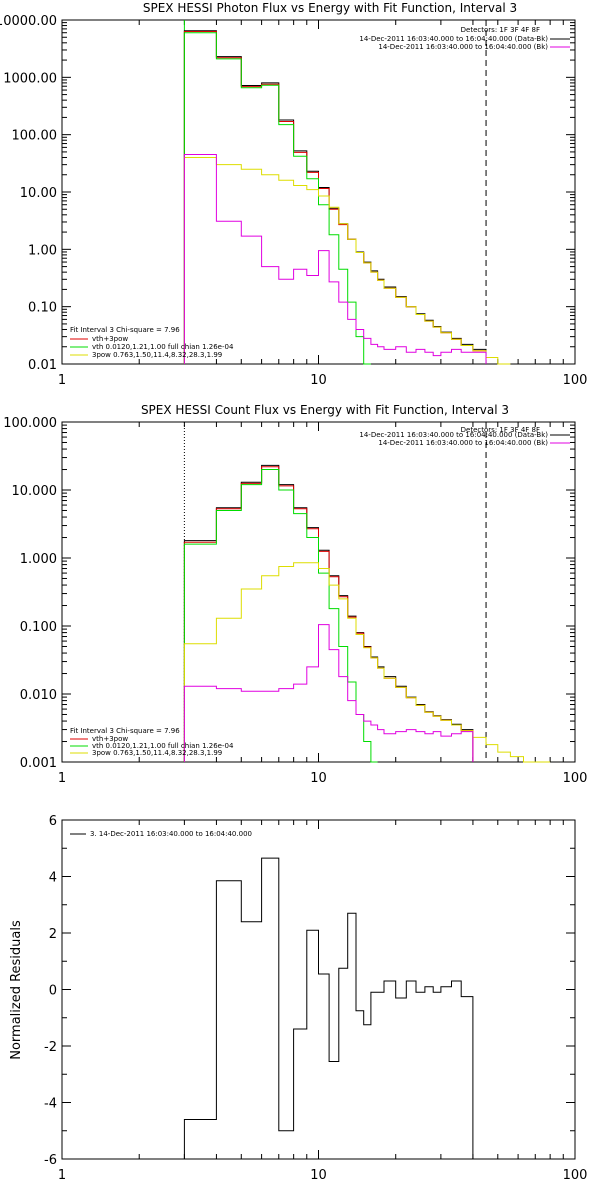 This screenshot has height=1200, width=600. I want to click on count-flux-y-tick-label: 0.001, so click(38, 763).